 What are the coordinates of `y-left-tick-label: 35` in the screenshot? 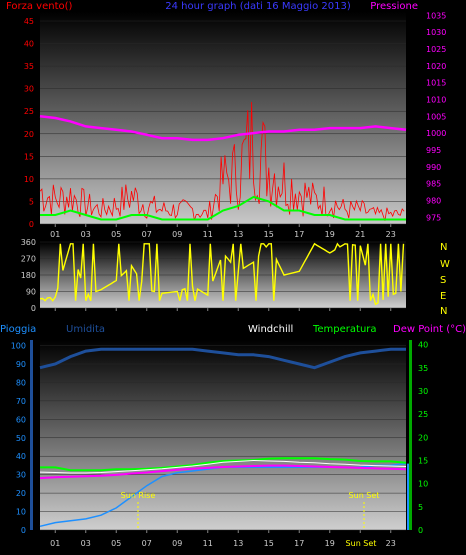 It's located at (29, 66).